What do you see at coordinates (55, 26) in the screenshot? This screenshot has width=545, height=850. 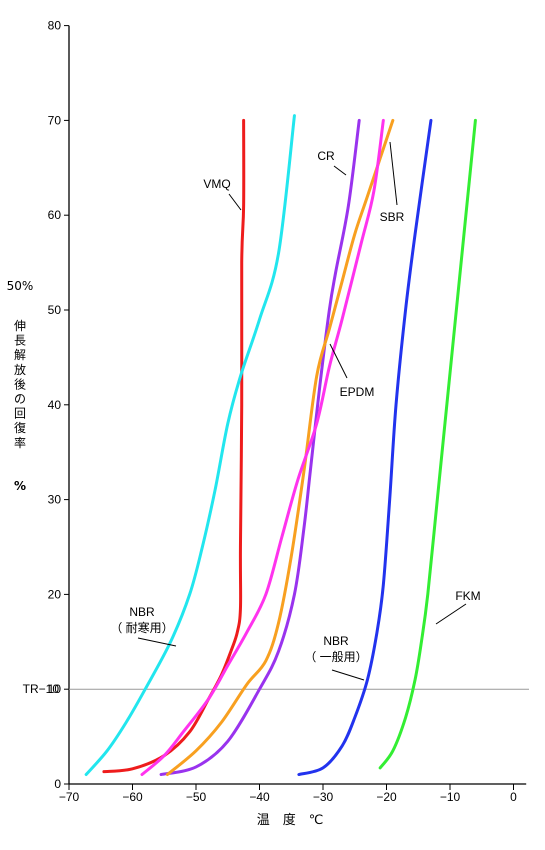 I see `y-tick-label: 80` at bounding box center [55, 26].